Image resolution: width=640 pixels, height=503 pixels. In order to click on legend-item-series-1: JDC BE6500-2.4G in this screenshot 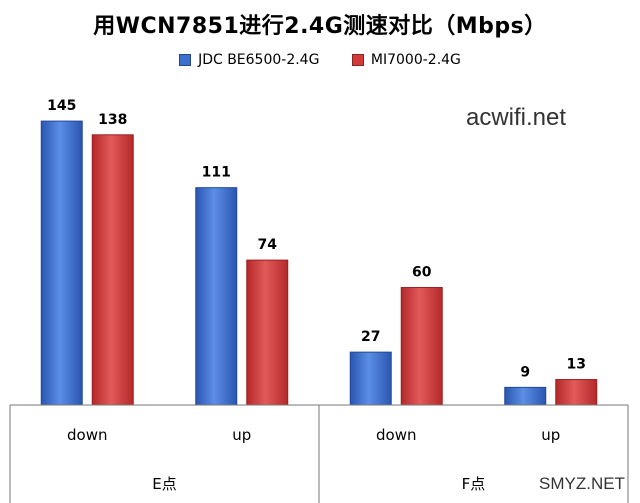, I will do `click(249, 60)`.